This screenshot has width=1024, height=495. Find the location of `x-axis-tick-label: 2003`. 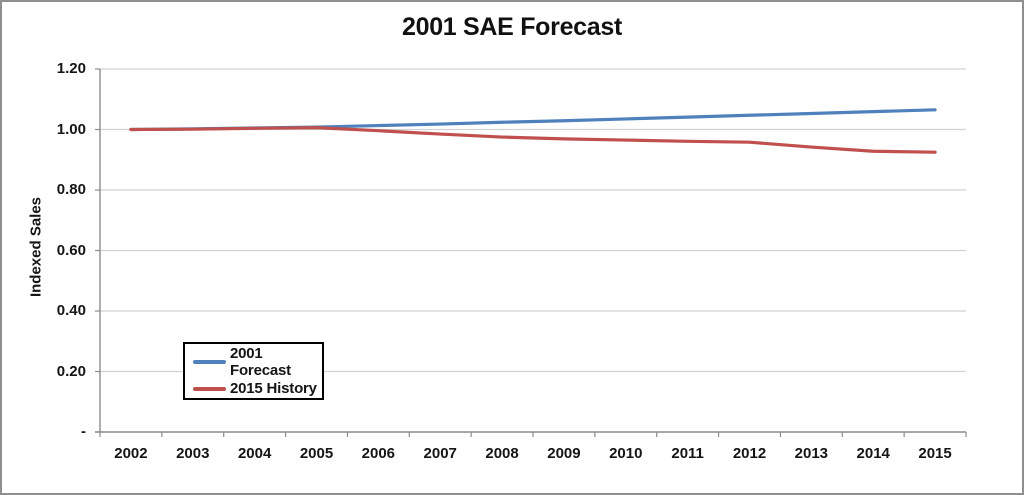

x-axis-tick-label: 2003 is located at coordinates (193, 453).